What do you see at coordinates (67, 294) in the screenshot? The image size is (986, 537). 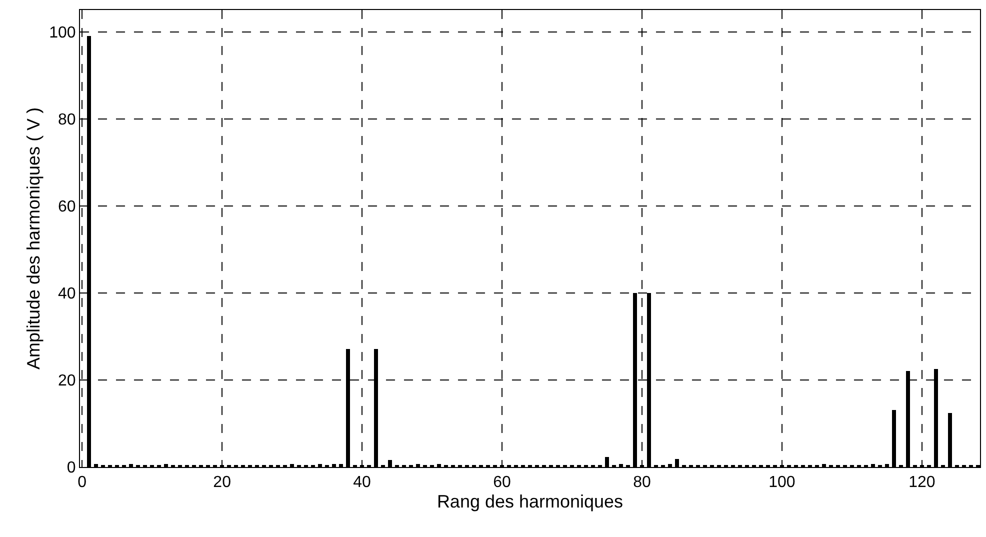 I see `y-tick-label: 40` at bounding box center [67, 294].